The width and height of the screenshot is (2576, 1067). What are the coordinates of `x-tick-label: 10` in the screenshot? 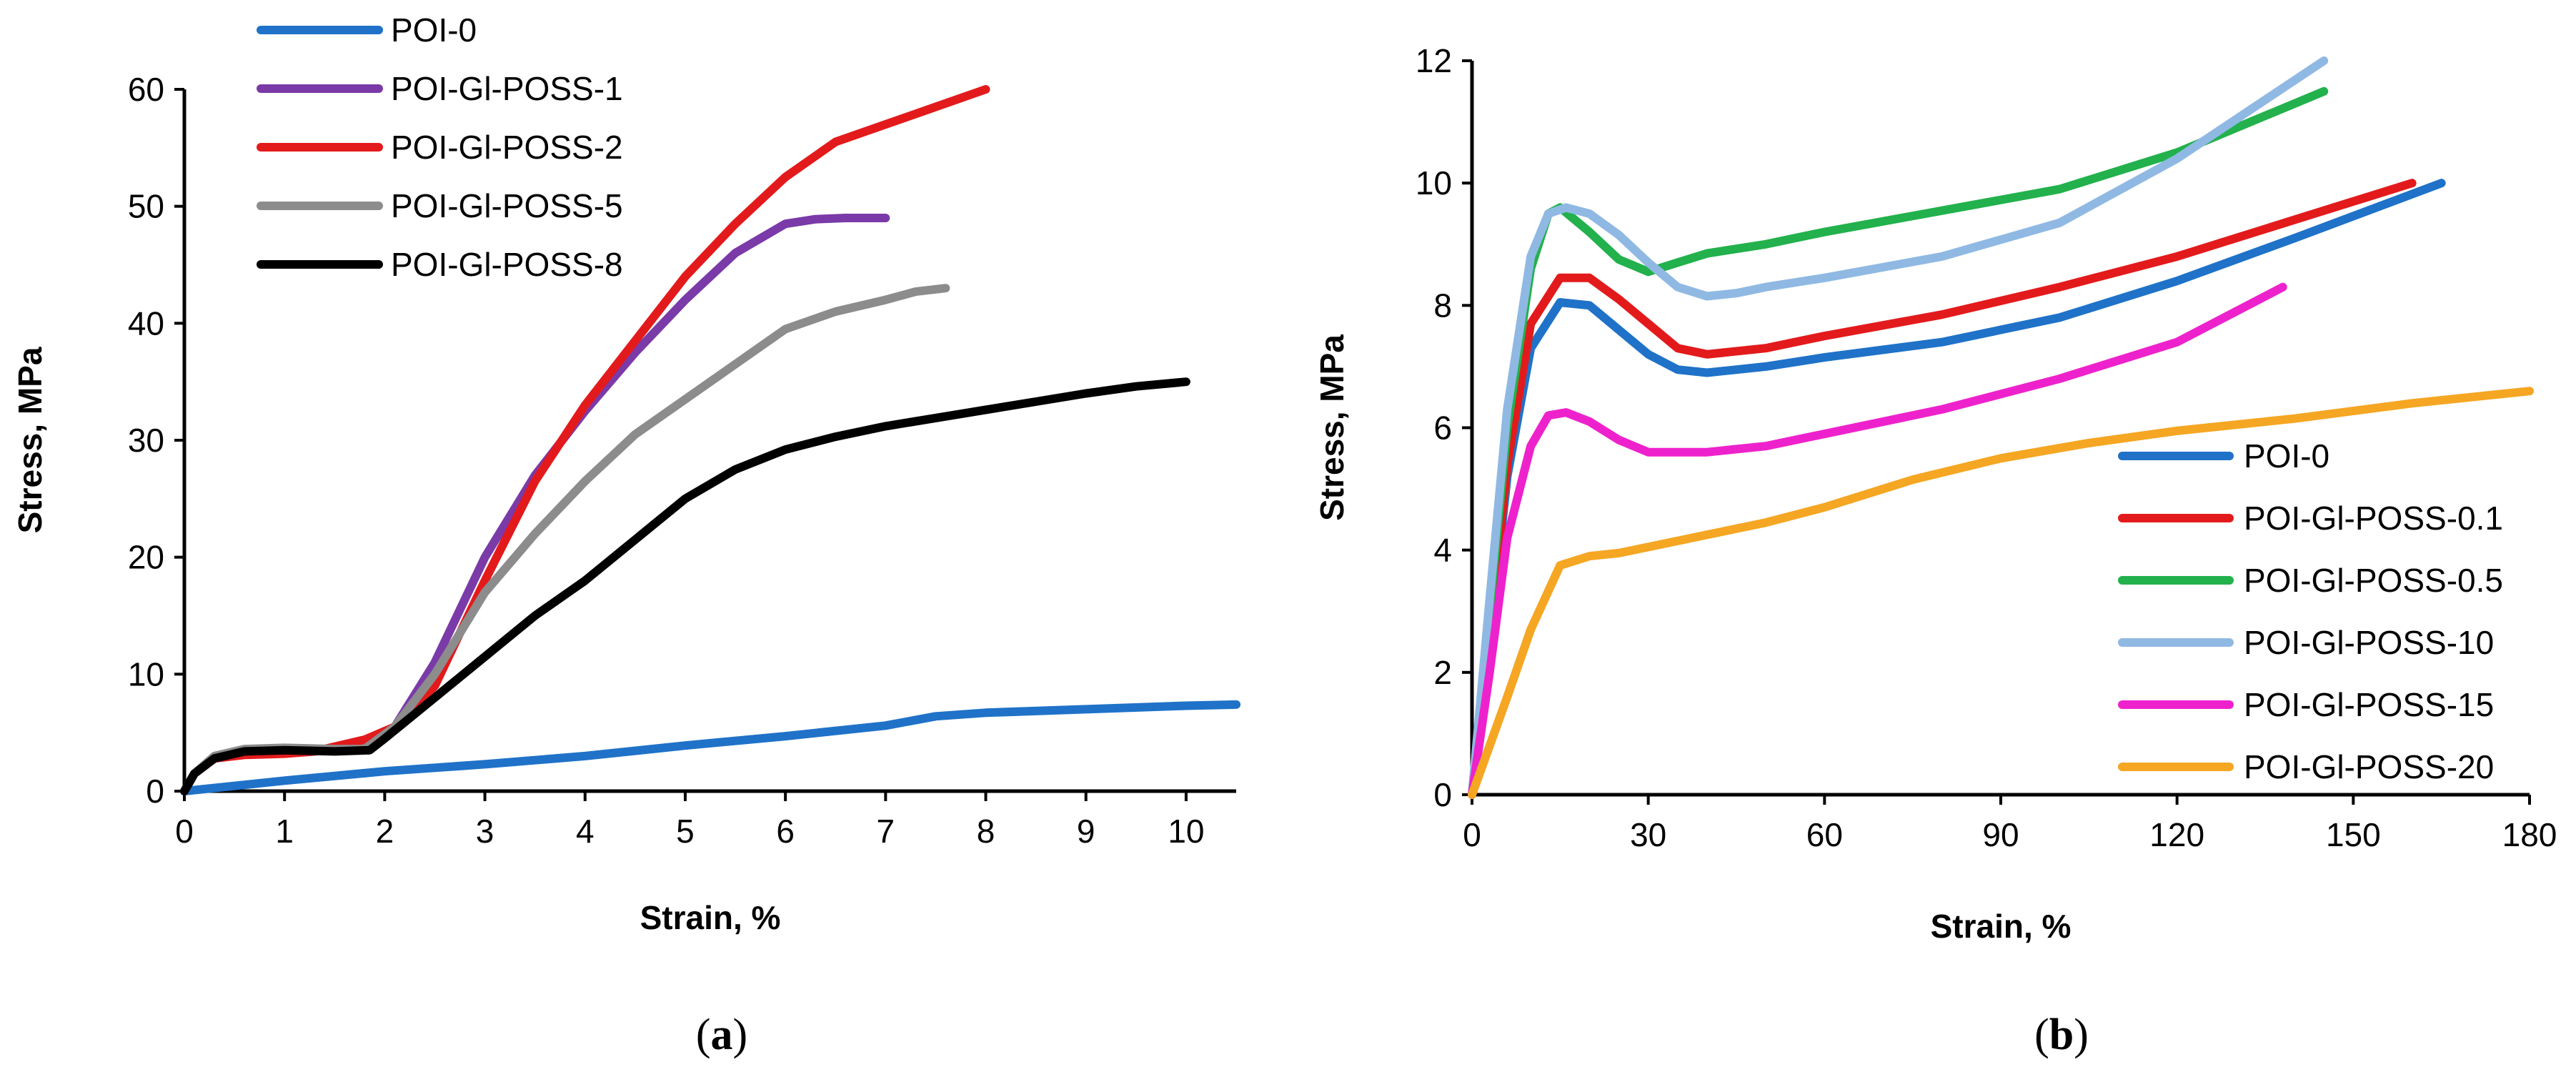 It's located at (1186, 832).